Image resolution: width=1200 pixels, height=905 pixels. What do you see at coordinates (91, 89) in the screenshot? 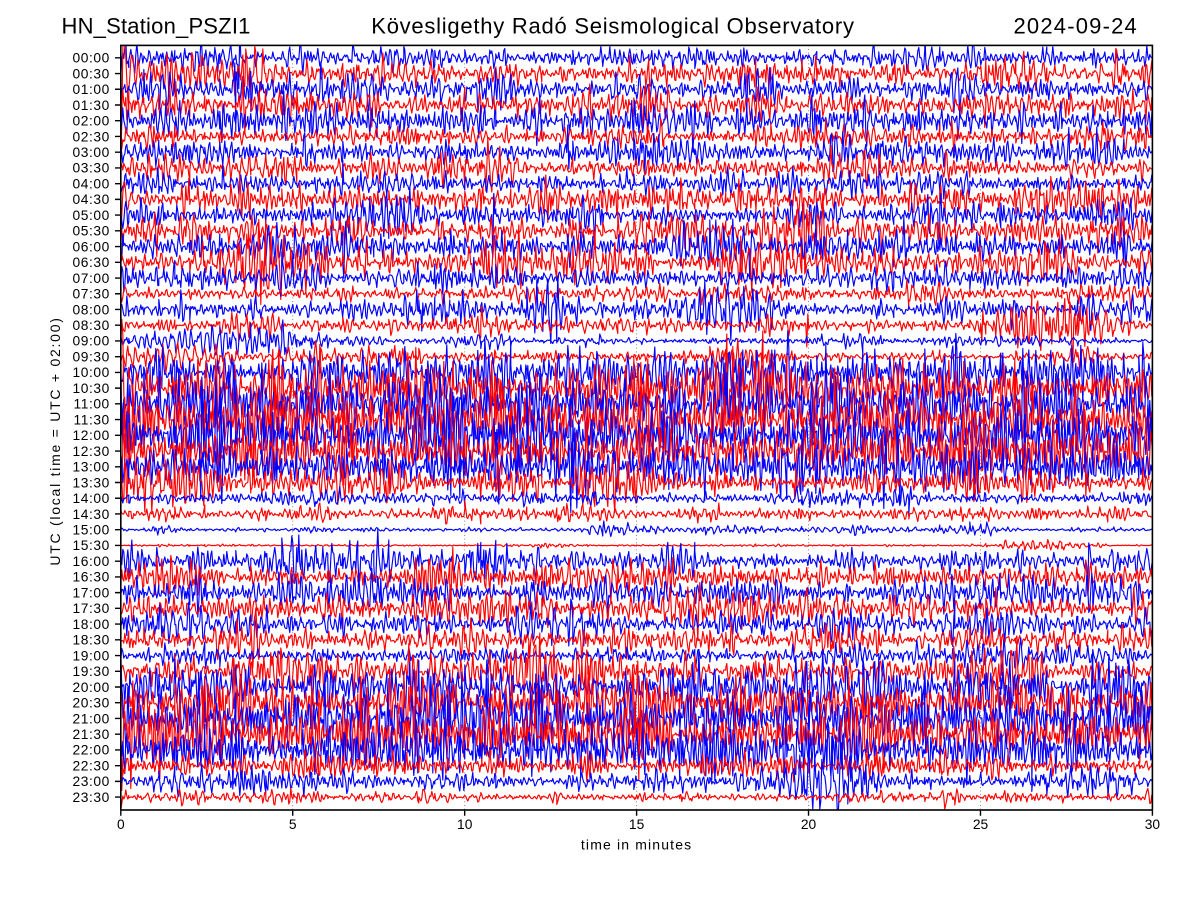
I see `svg-text: 01:00` at bounding box center [91, 89].